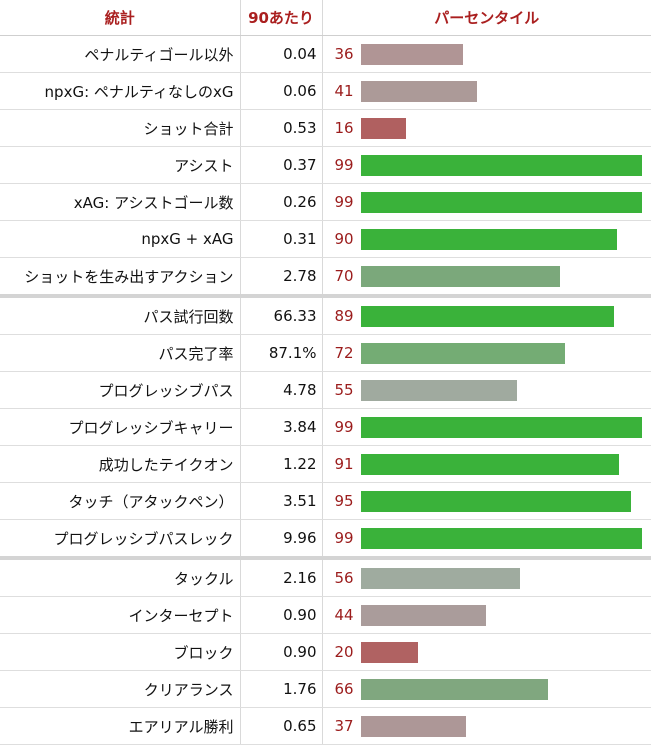 Image resolution: width=651 pixels, height=745 pixels. What do you see at coordinates (120, 202) in the screenshot?
I see `stat-label: xAG: アシストゴール数` at bounding box center [120, 202].